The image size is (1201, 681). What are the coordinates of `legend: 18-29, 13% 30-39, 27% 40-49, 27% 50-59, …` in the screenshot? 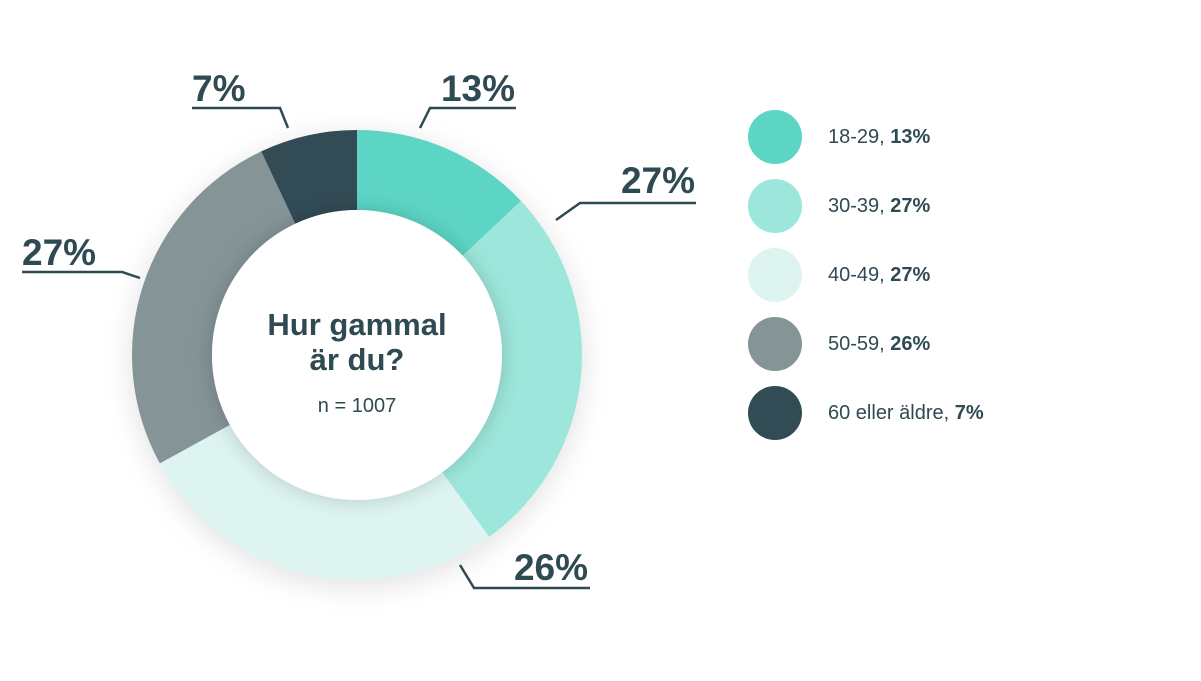 It's located at (866, 282).